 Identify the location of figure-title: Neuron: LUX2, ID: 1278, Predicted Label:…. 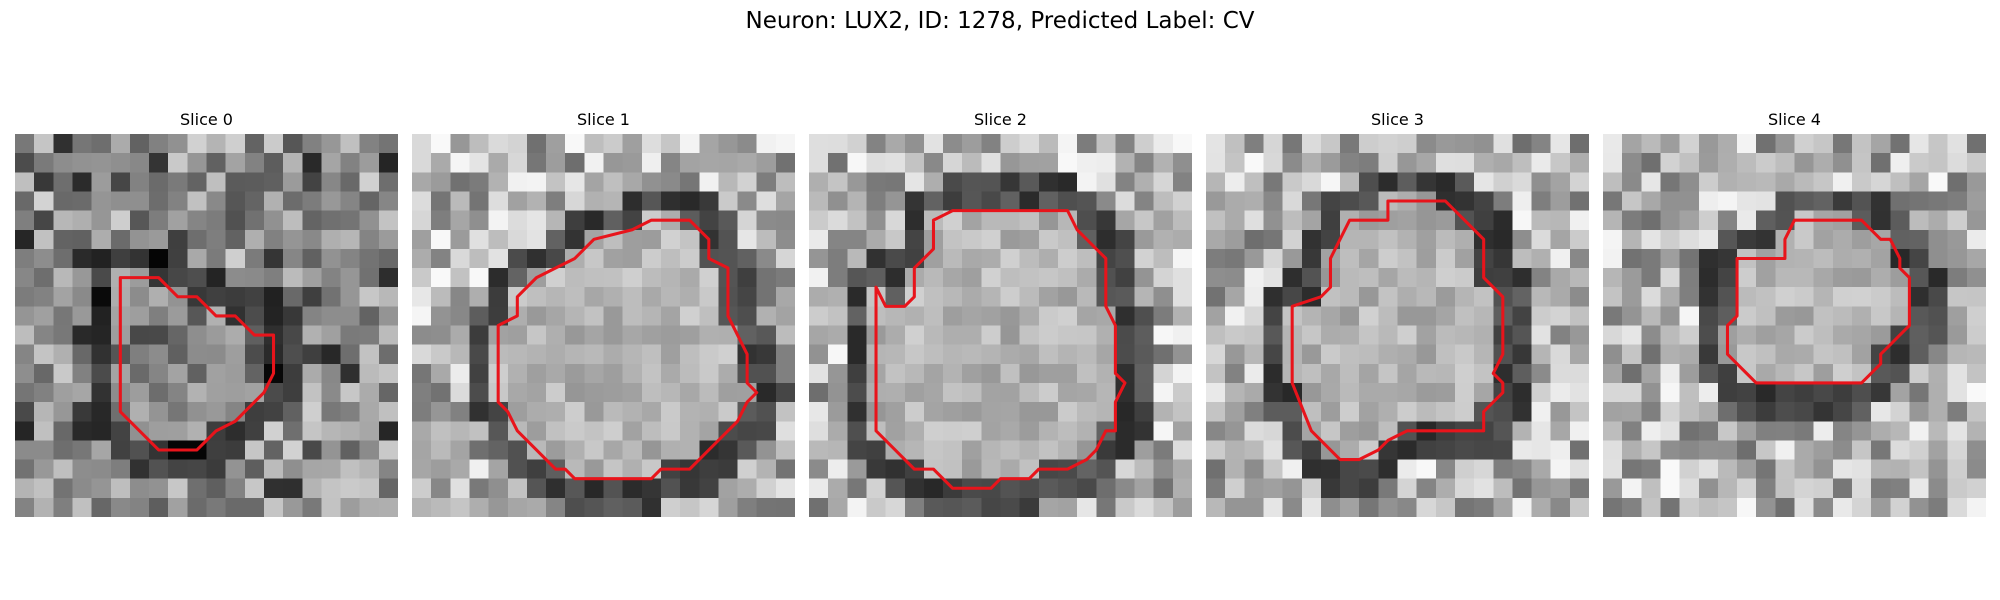
(1000, 21).